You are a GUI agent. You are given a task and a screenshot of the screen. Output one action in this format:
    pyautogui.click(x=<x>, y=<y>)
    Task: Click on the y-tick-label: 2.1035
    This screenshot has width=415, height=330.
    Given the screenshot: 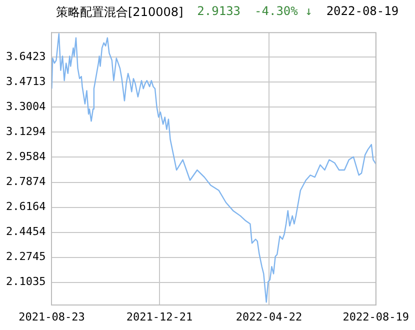 What is the action you would take?
    pyautogui.click(x=26, y=281)
    